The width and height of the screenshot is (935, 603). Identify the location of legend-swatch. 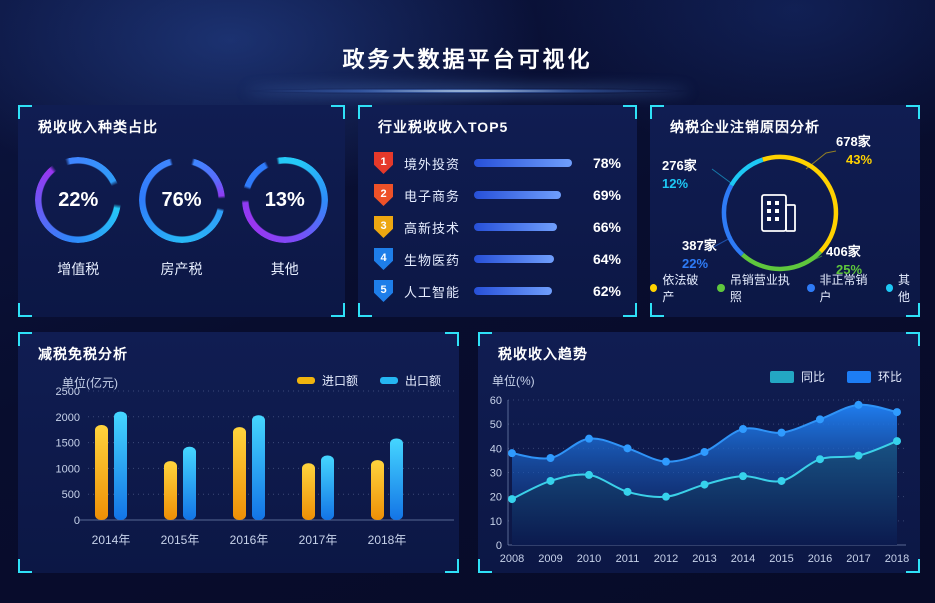
(781, 376).